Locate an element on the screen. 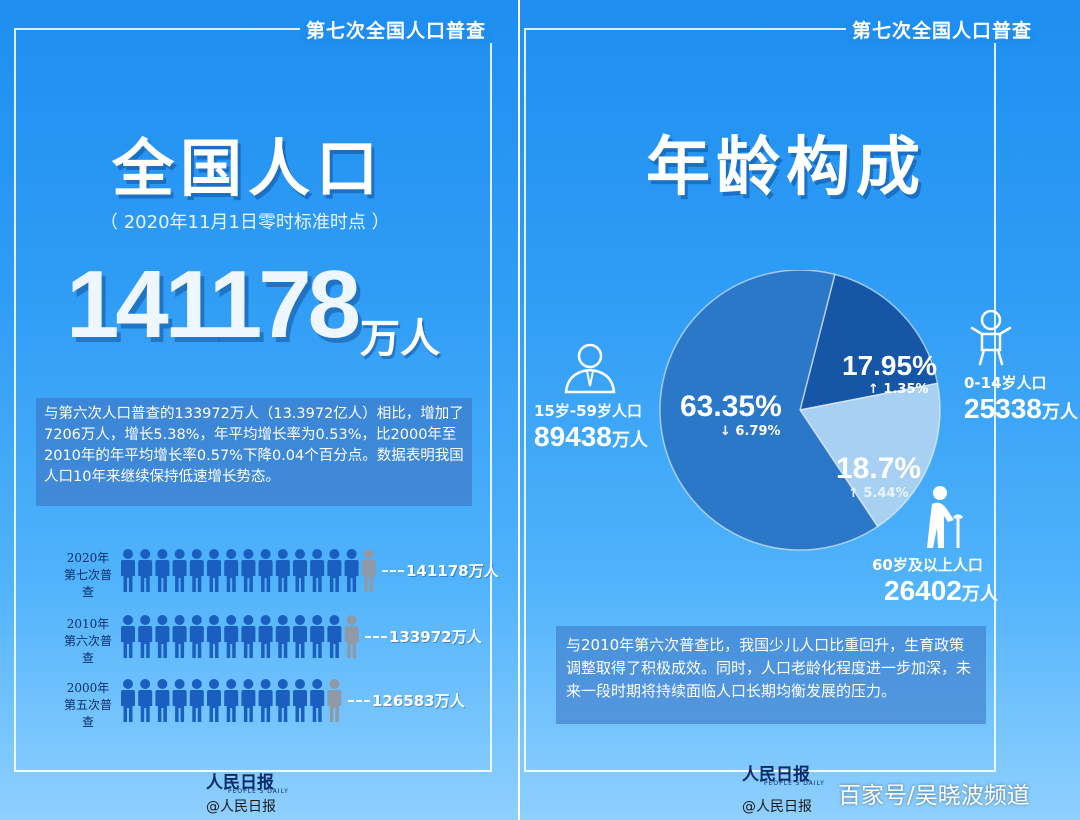 This screenshot has height=820, width=1080. population-unit: 万人 is located at coordinates (400, 339).